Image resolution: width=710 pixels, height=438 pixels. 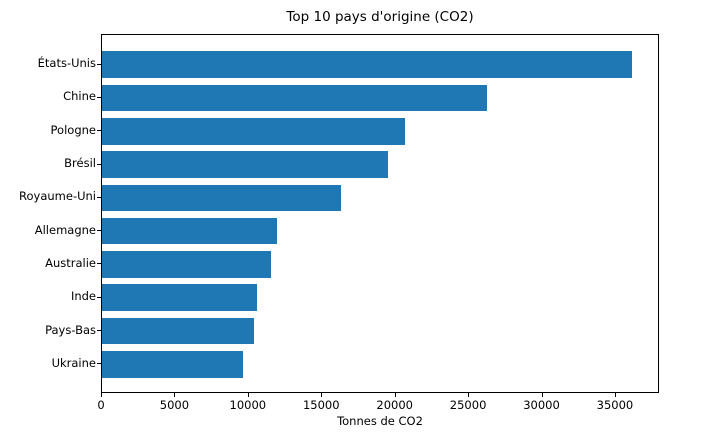 I want to click on y-tick-label: Allemagne, so click(x=65, y=229).